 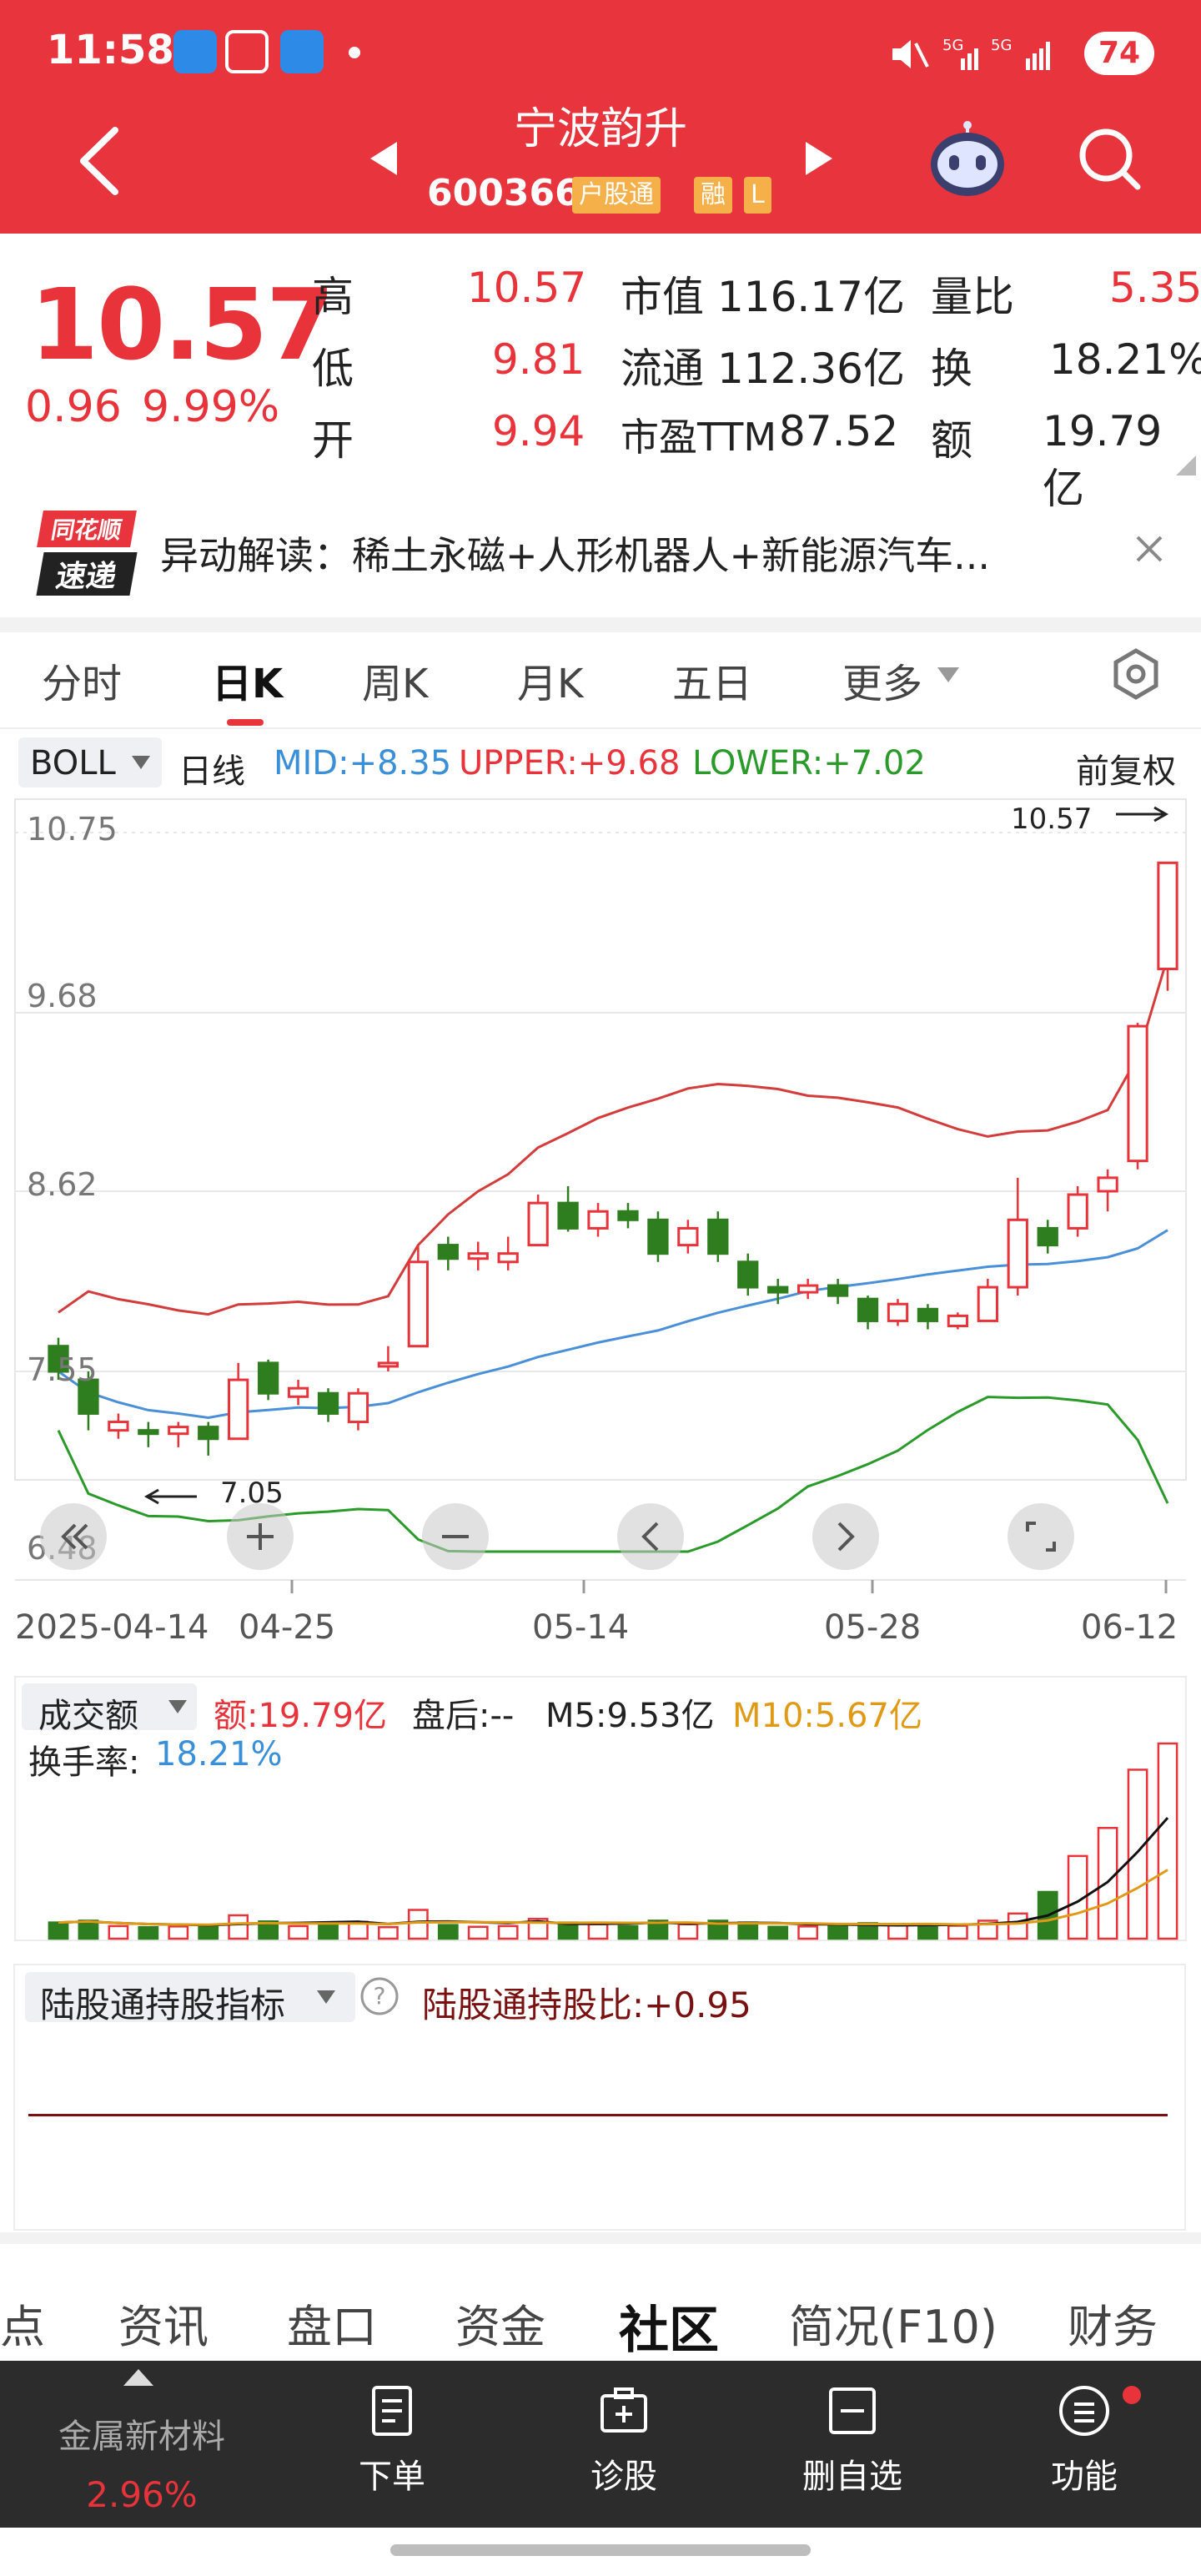 What do you see at coordinates (333, 297) in the screenshot?
I see `high-label: 高` at bounding box center [333, 297].